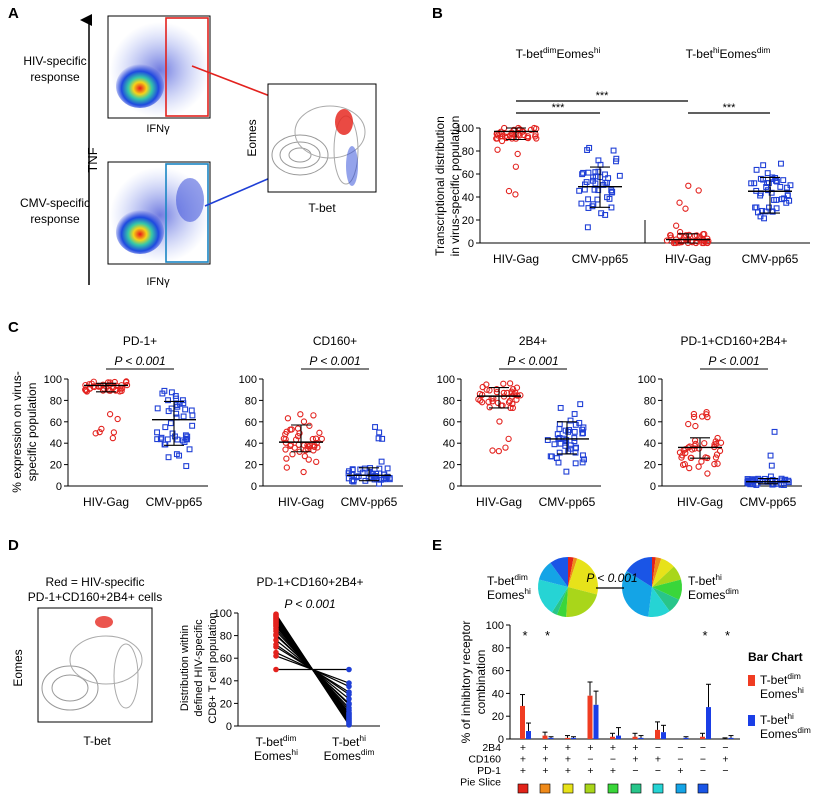 The width and height of the screenshot is (821, 800). I want to click on e-legend-swatch, so click(751, 680).